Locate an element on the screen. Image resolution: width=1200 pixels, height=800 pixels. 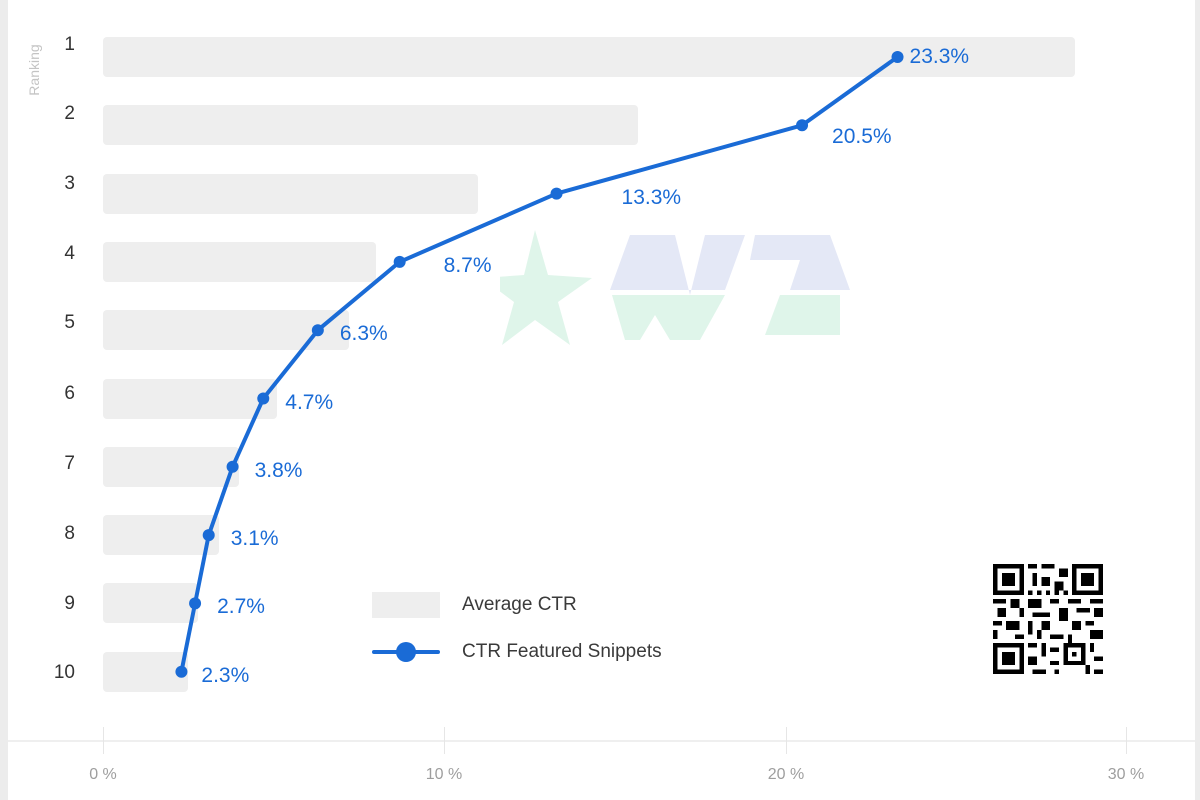
x-tick-label-30: 30 % is located at coordinates (1126, 774).